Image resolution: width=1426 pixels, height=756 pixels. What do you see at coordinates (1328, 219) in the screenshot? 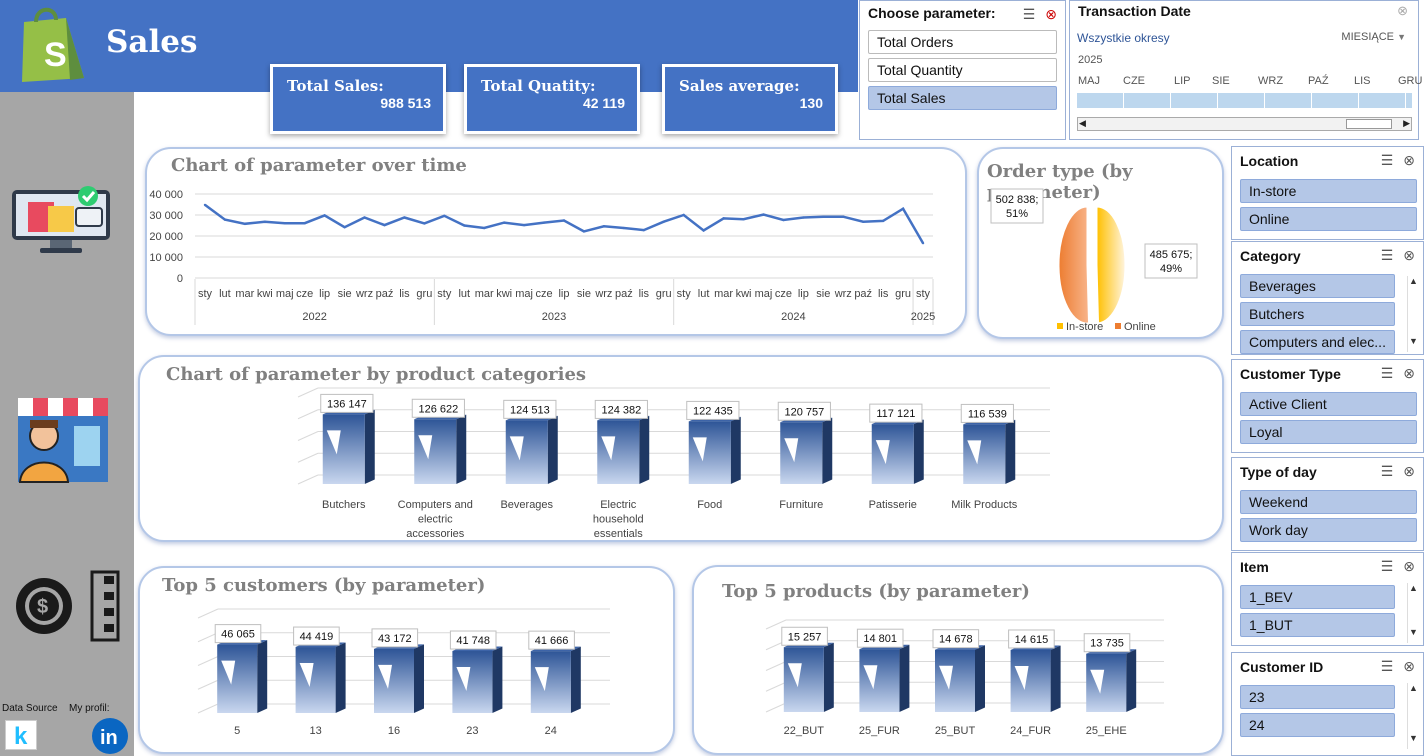
I see `slicer-item: Online` at bounding box center [1328, 219].